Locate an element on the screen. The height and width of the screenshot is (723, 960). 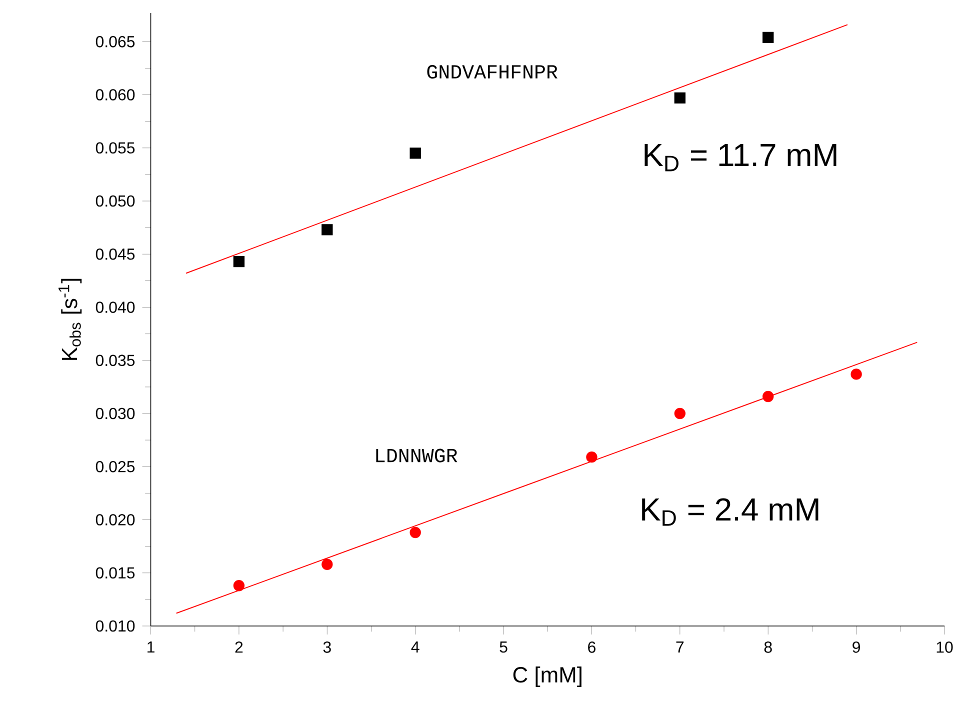
y-tick-label: 0.040 is located at coordinates (115, 307).